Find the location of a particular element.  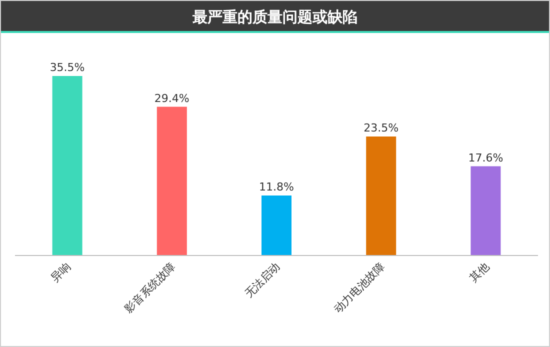

x-tick-label: 异响 is located at coordinates (61, 272).